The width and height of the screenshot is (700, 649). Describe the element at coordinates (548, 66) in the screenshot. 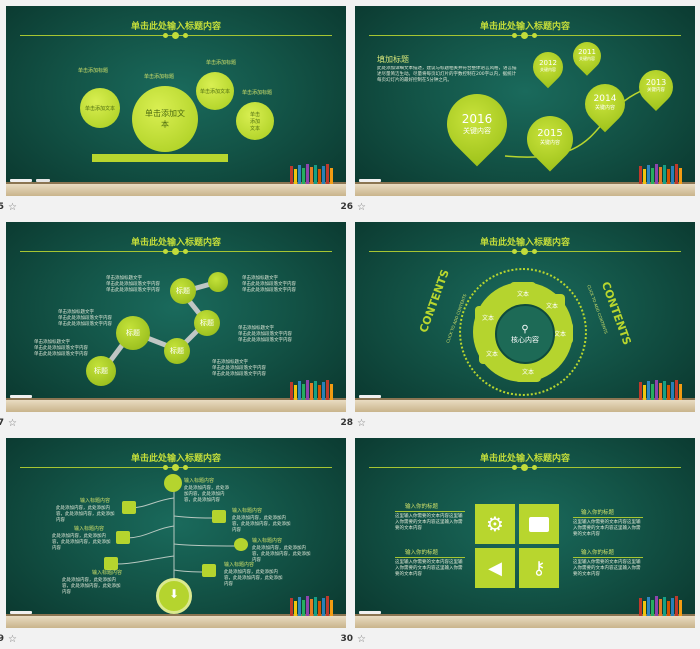

I see `year-pin-label: 2012 关键内容` at that location.